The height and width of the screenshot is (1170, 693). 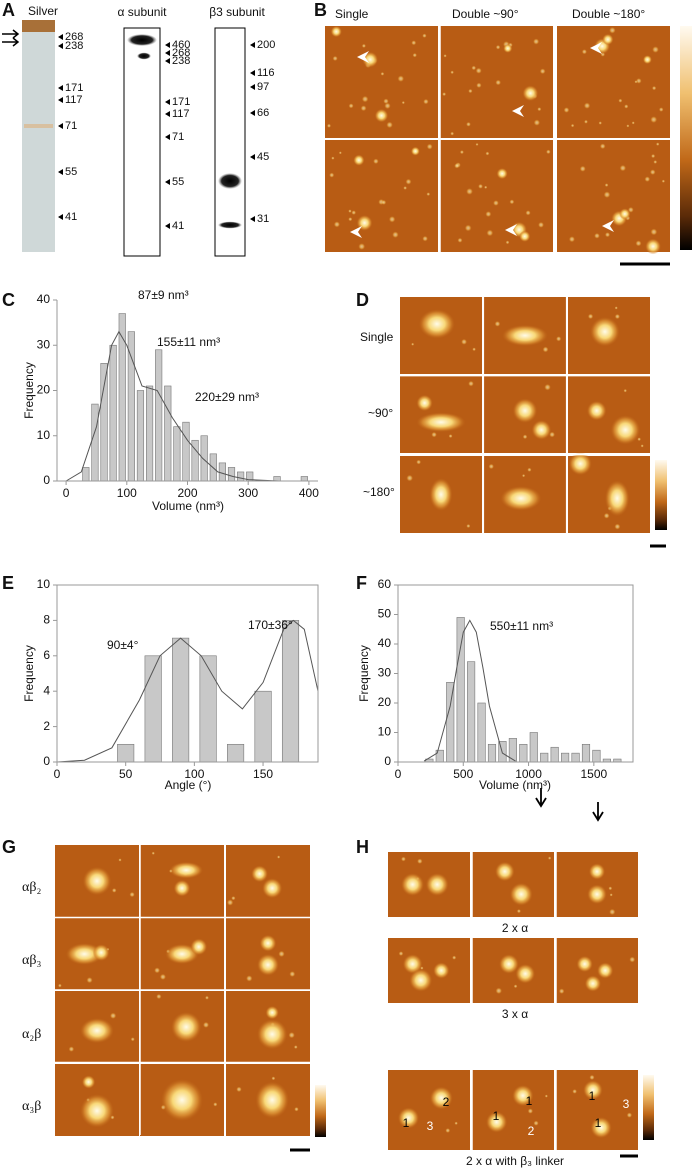 What do you see at coordinates (29, 673) in the screenshot?
I see `y-axis-label: Frequency` at bounding box center [29, 673].